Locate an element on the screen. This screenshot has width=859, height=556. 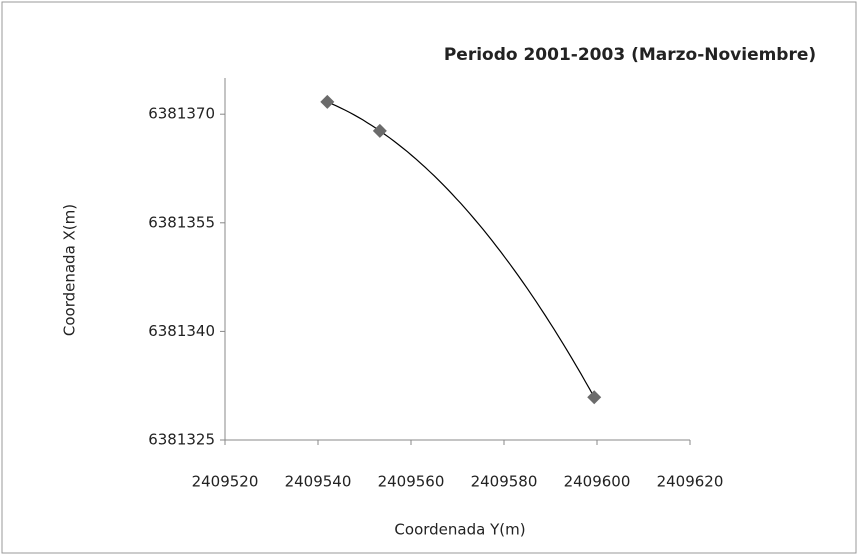
x-tick-label: 2409580 is located at coordinates (504, 482).